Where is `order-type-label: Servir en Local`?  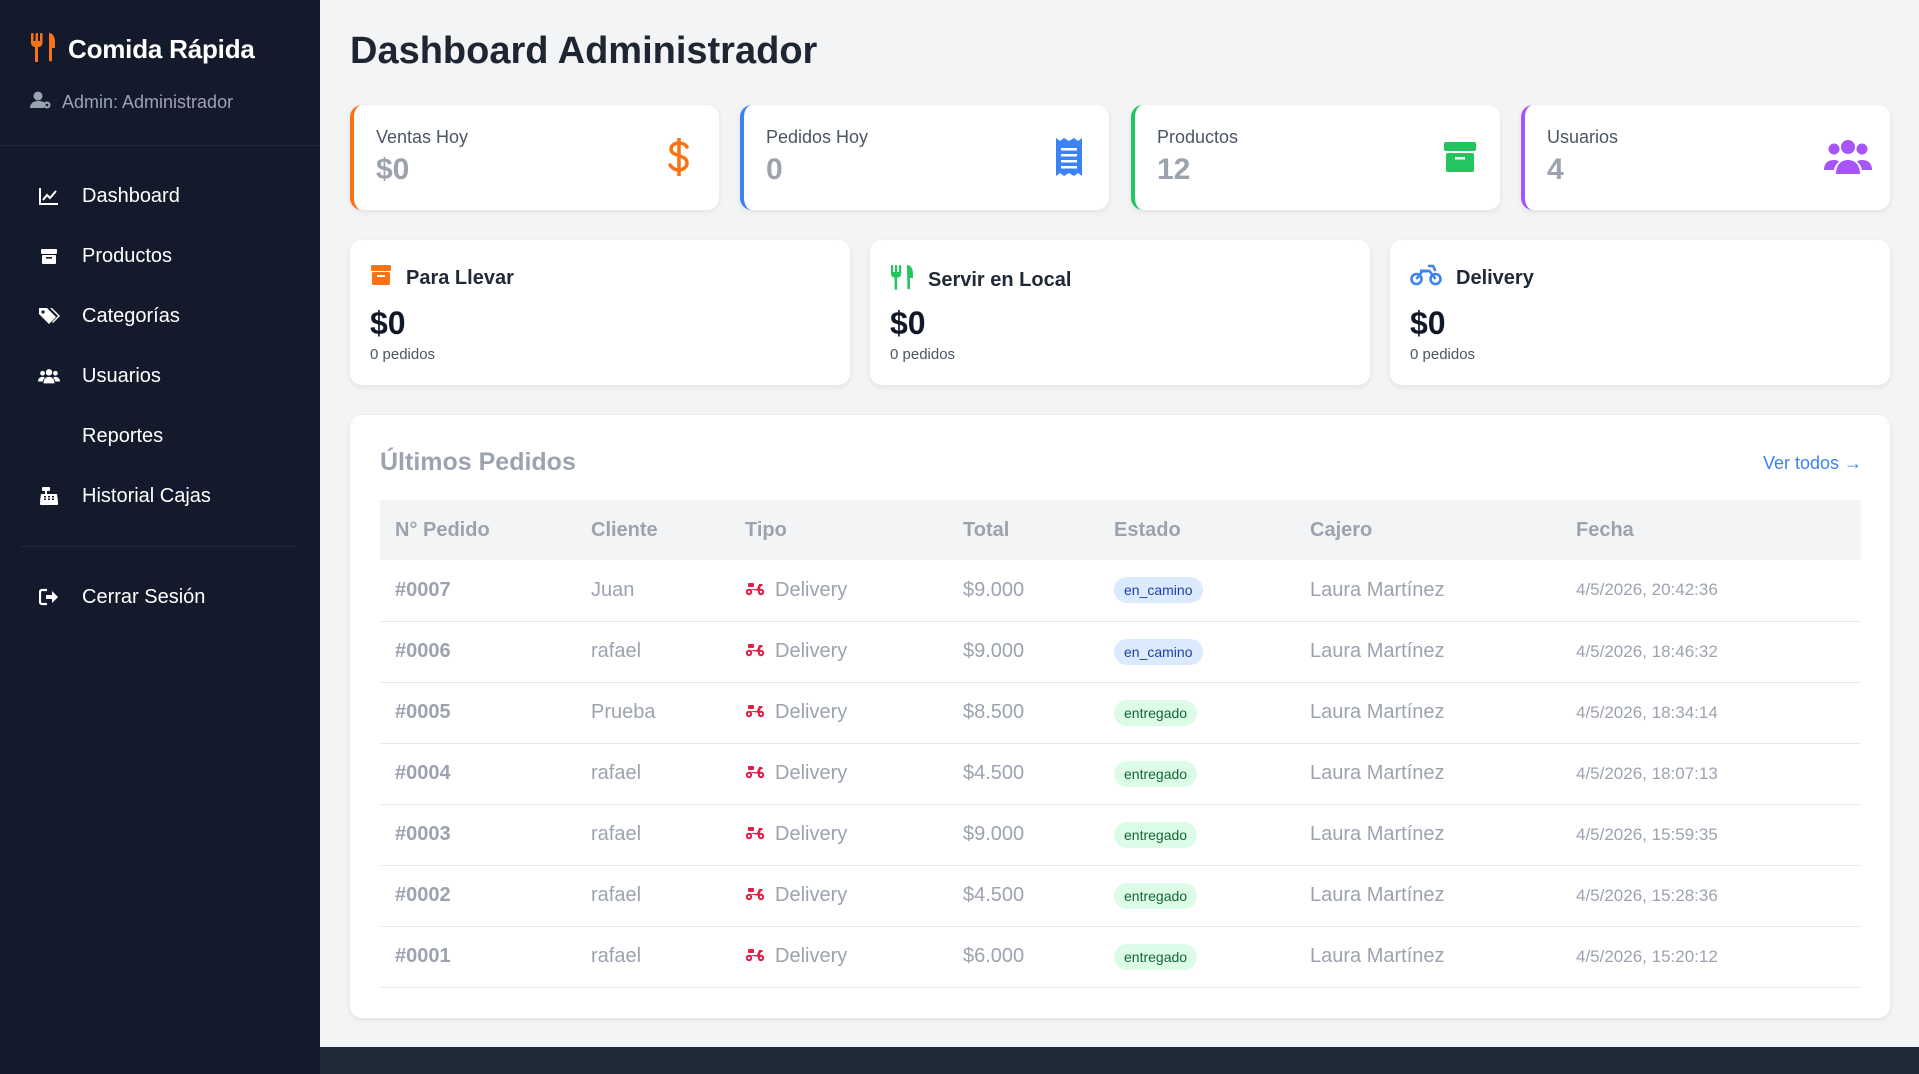
order-type-label: Servir en Local is located at coordinates (1000, 279).